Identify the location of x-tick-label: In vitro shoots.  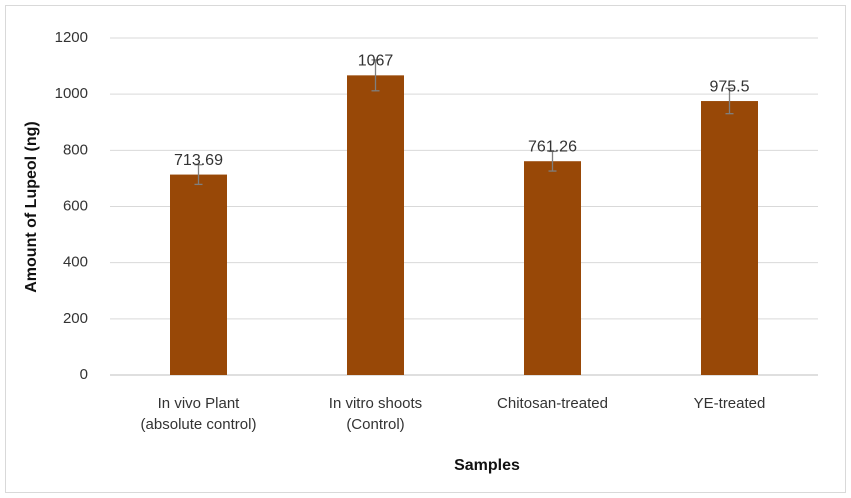
(375, 403).